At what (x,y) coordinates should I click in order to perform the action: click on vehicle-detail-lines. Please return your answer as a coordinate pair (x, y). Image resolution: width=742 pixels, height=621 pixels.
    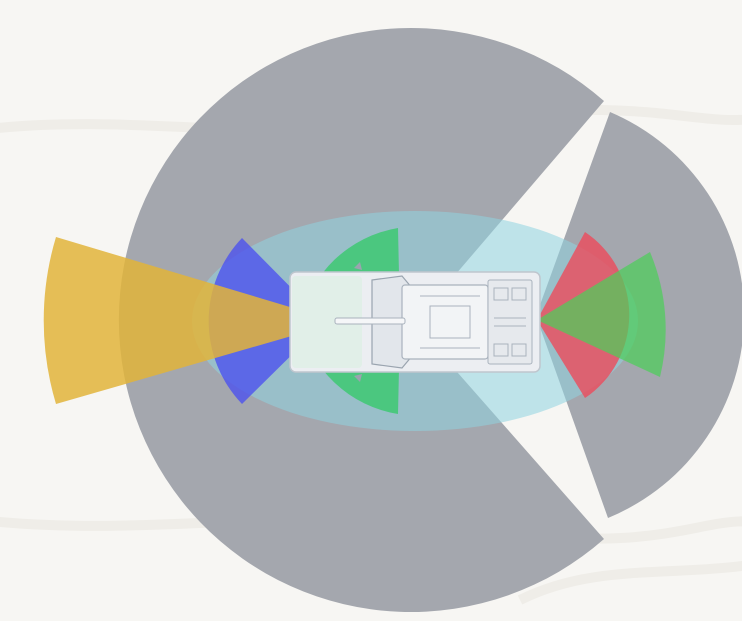
    Looking at the image, I should click on (473, 322).